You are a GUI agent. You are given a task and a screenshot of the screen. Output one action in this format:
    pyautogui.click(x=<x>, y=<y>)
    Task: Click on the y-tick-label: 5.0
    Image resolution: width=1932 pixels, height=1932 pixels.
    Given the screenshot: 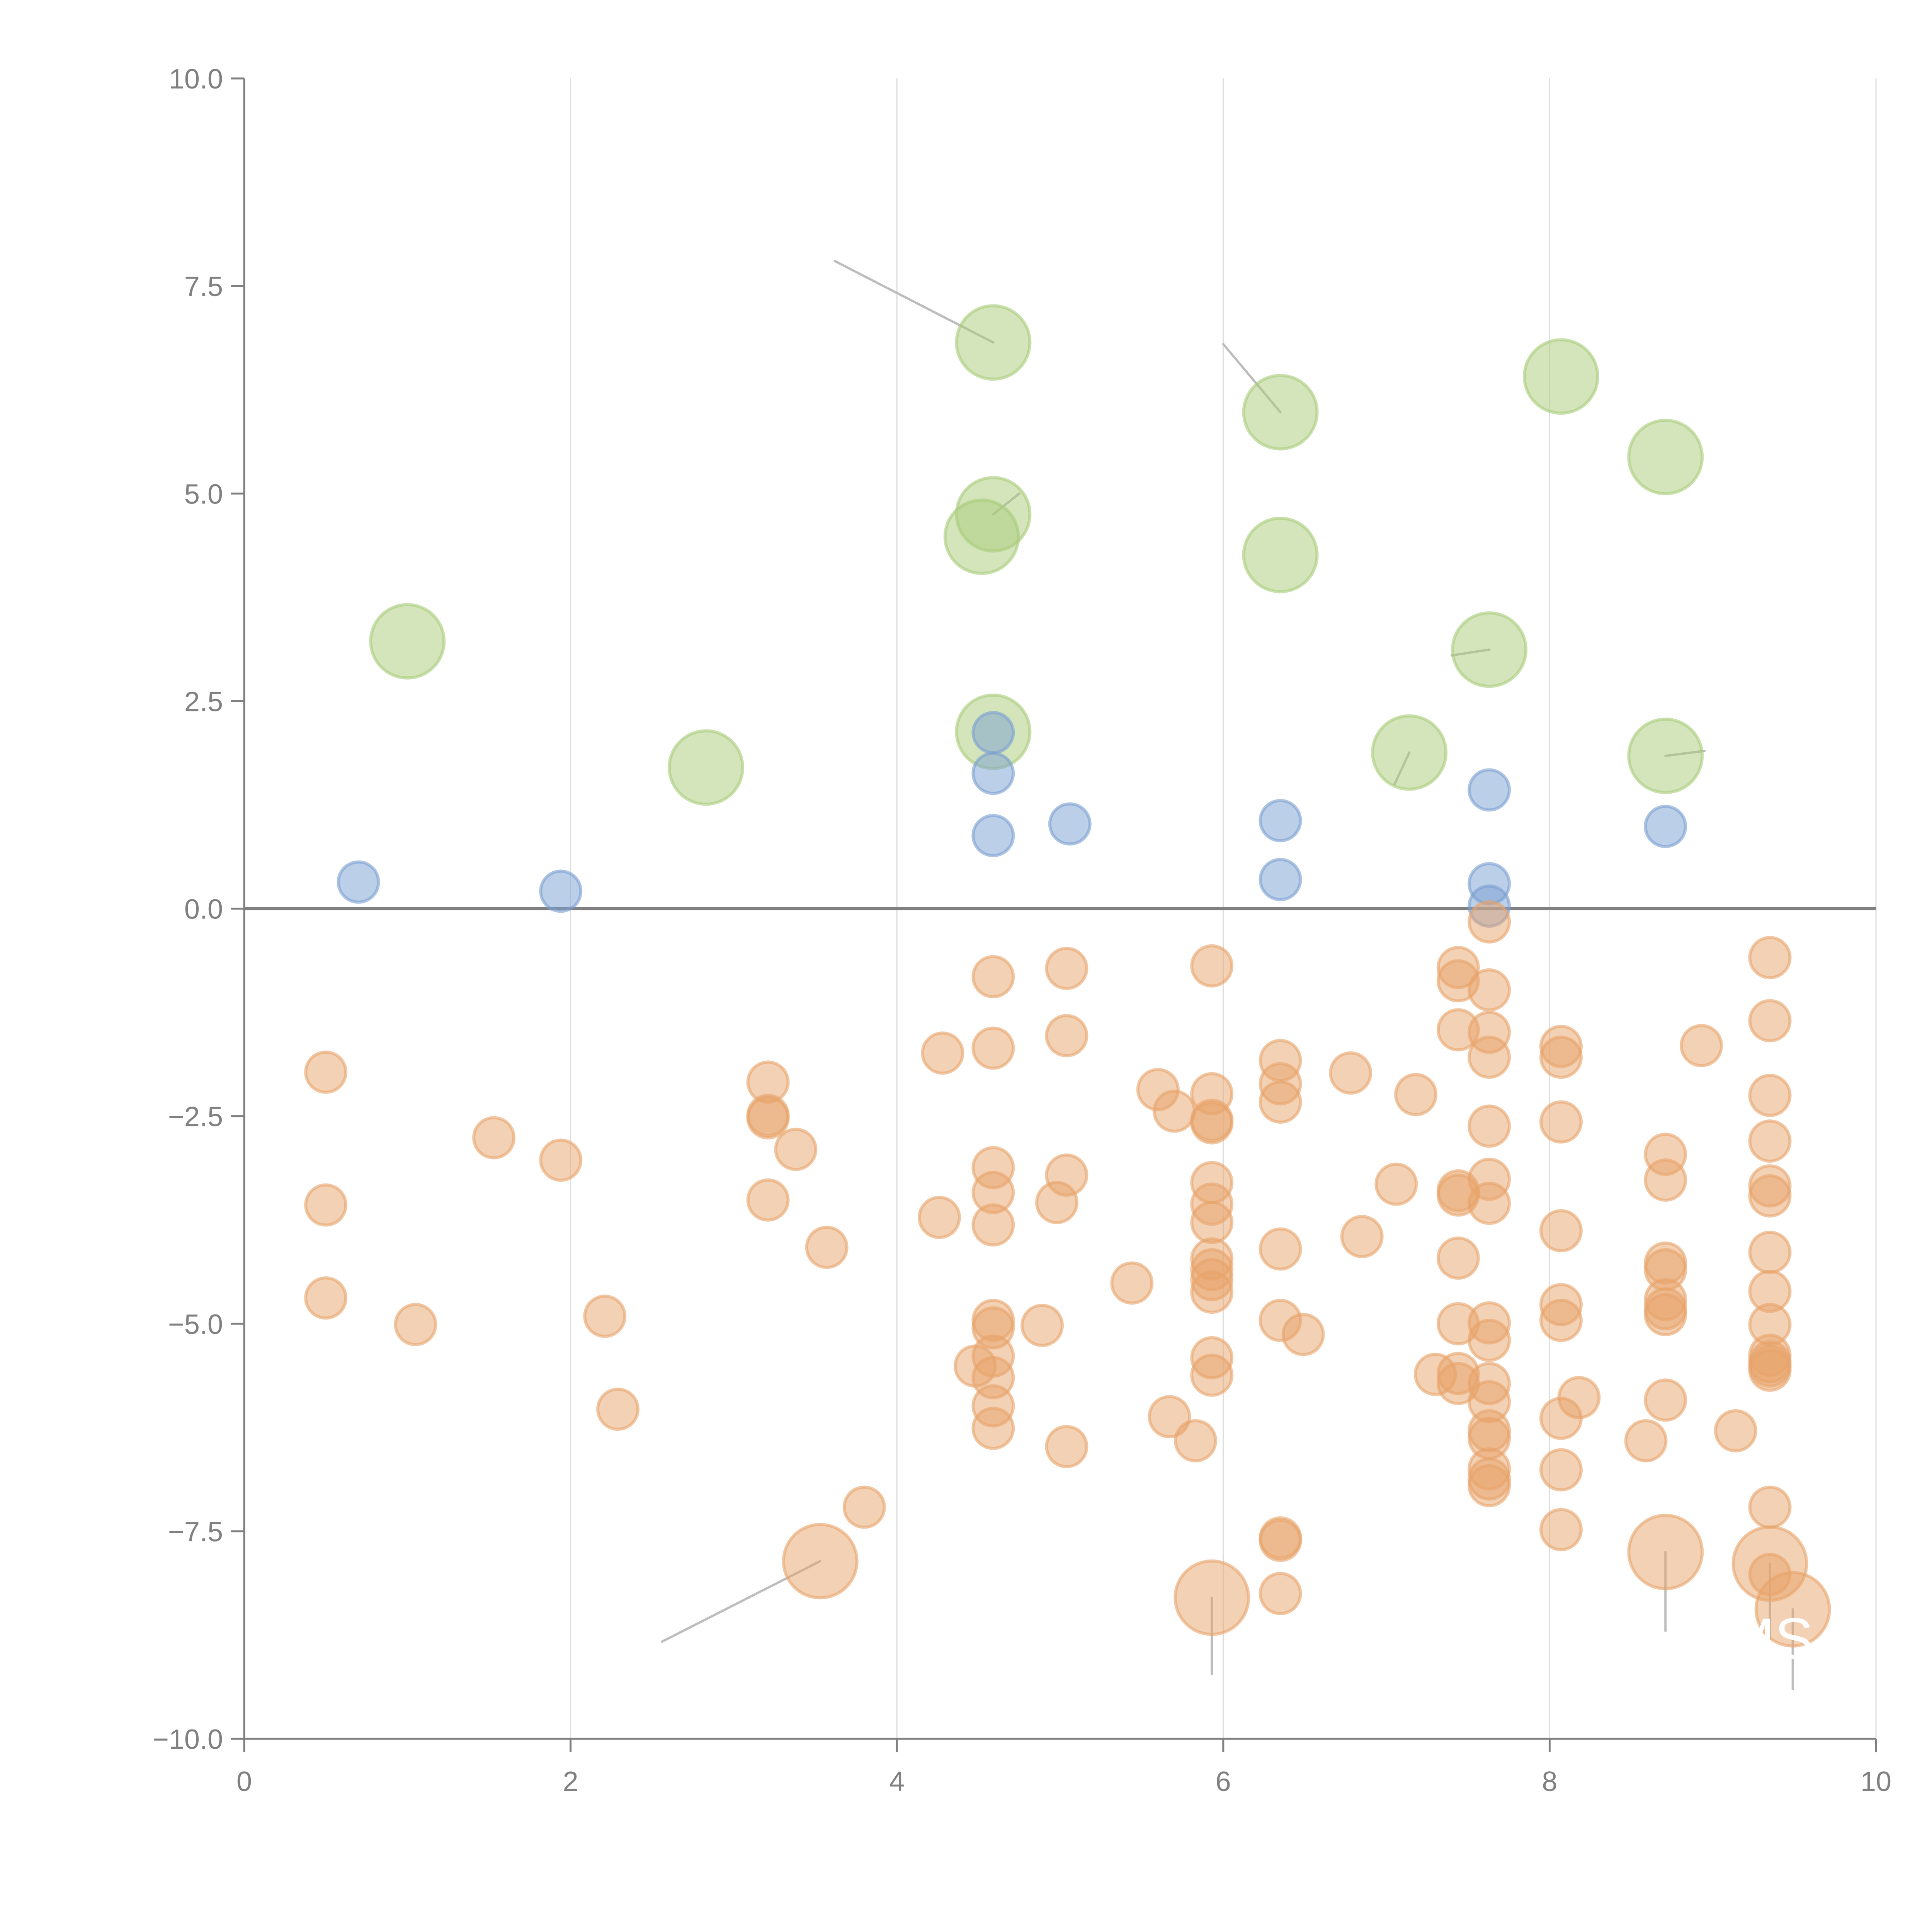 What is the action you would take?
    pyautogui.click(x=204, y=495)
    